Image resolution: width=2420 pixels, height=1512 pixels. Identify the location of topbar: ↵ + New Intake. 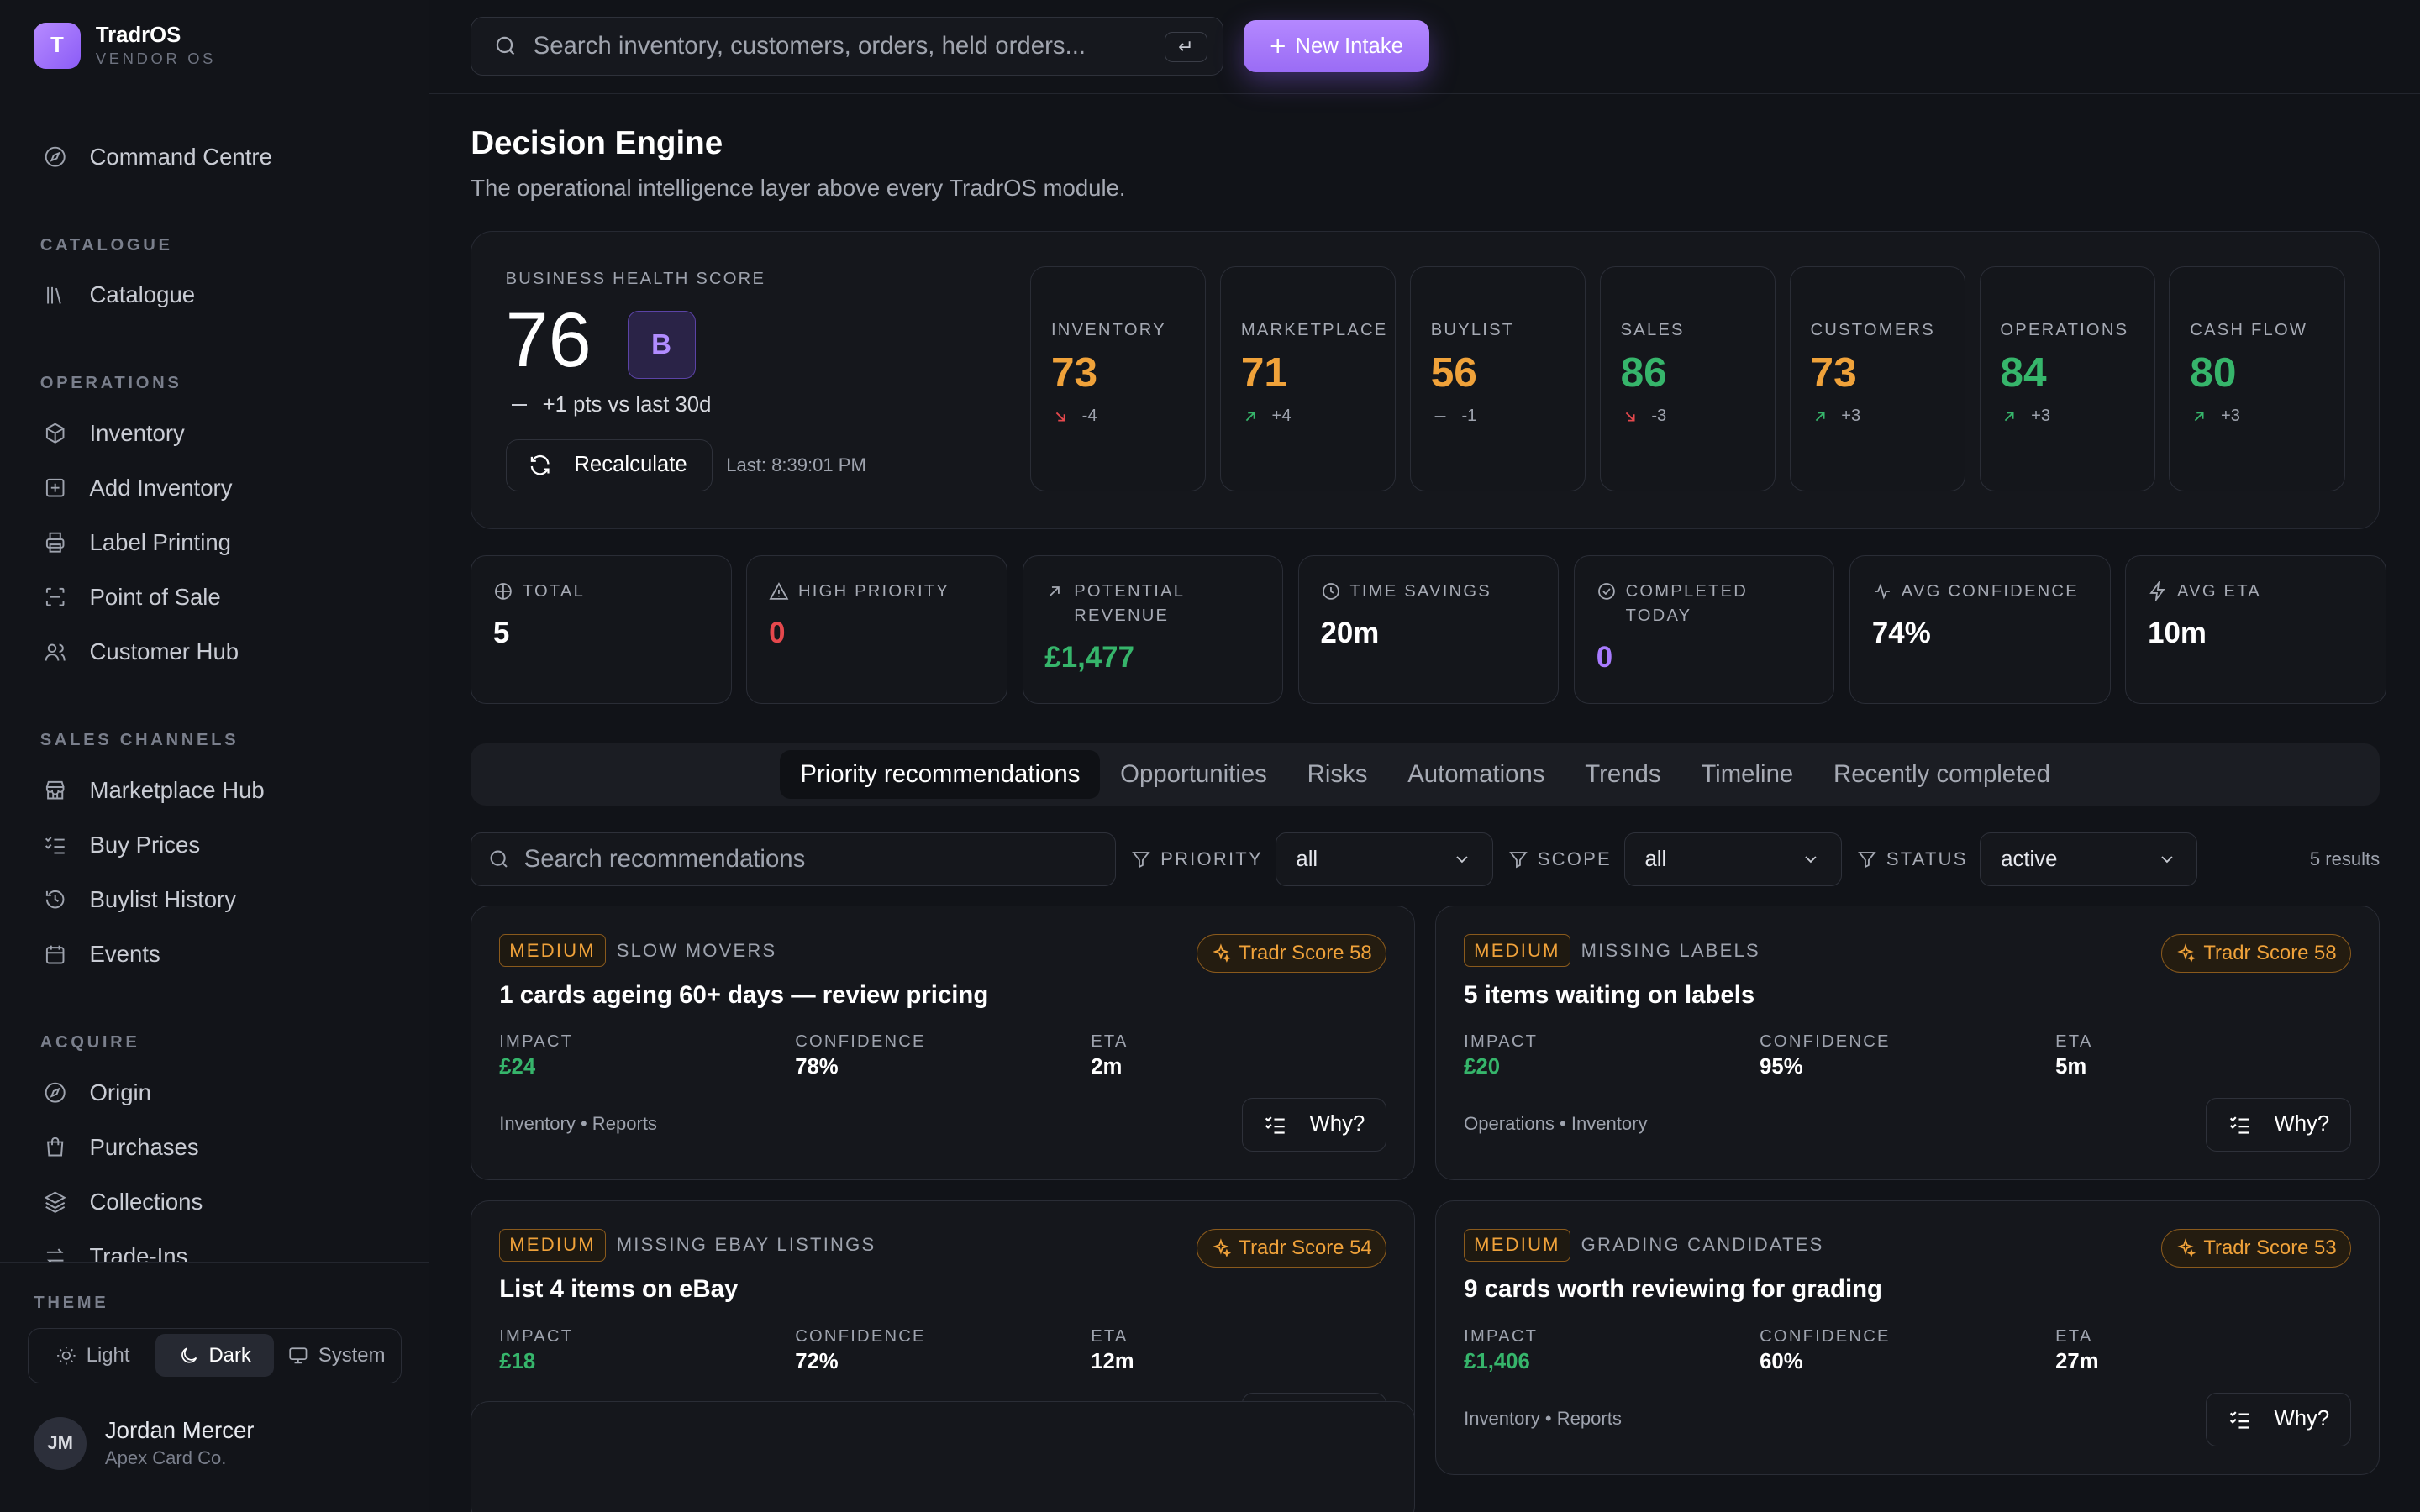
(1424, 47).